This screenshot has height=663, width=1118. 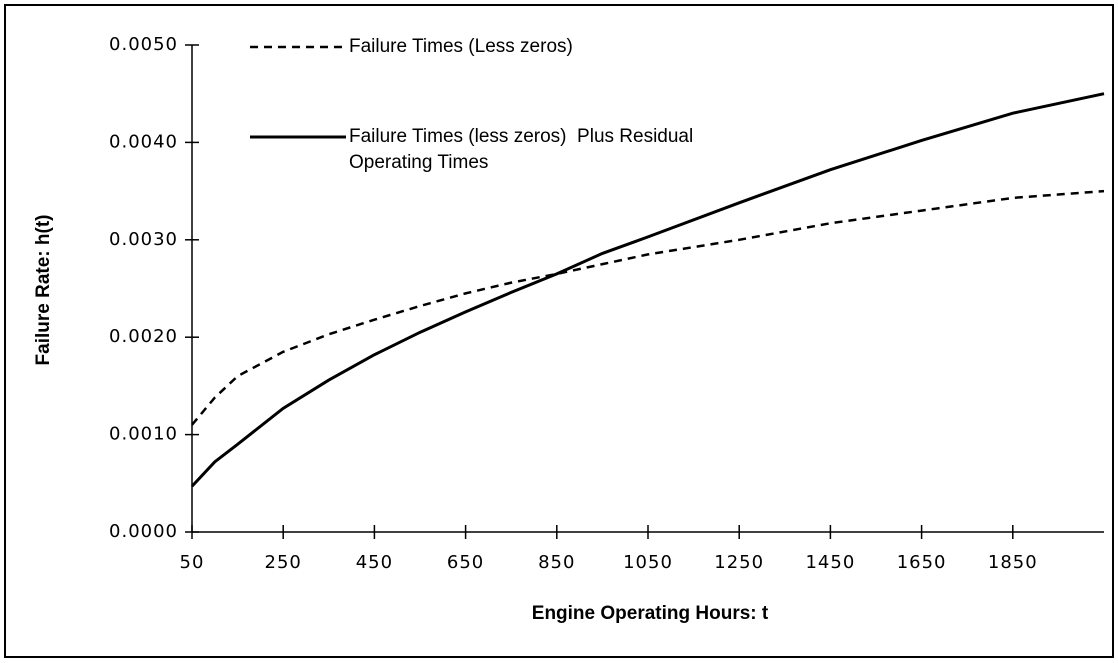 What do you see at coordinates (143, 44) in the screenshot?
I see `y-tick-label: 0.0050` at bounding box center [143, 44].